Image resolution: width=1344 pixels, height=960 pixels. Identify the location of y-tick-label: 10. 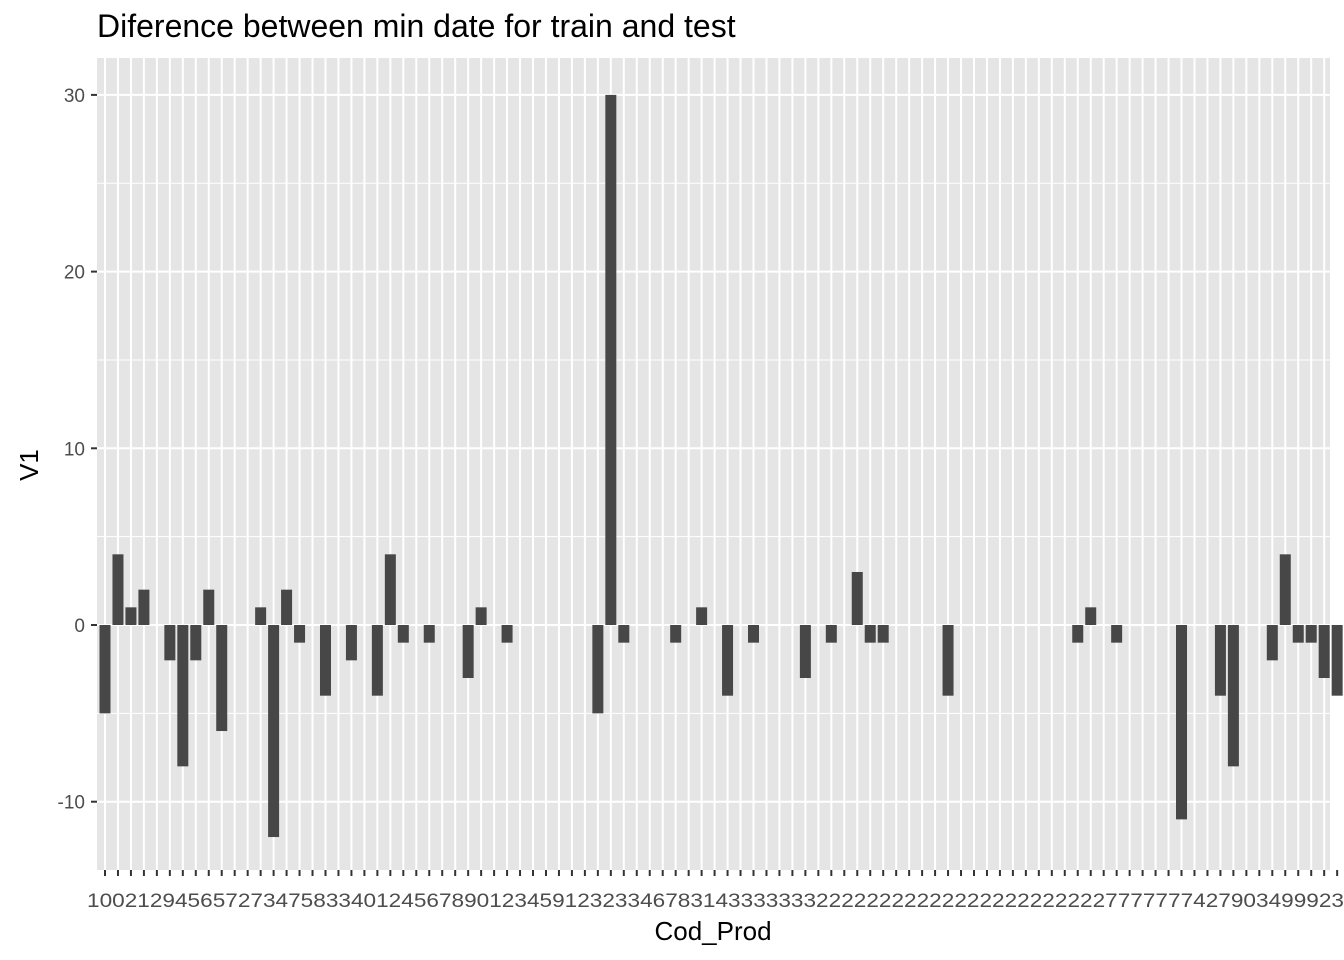
(74, 449).